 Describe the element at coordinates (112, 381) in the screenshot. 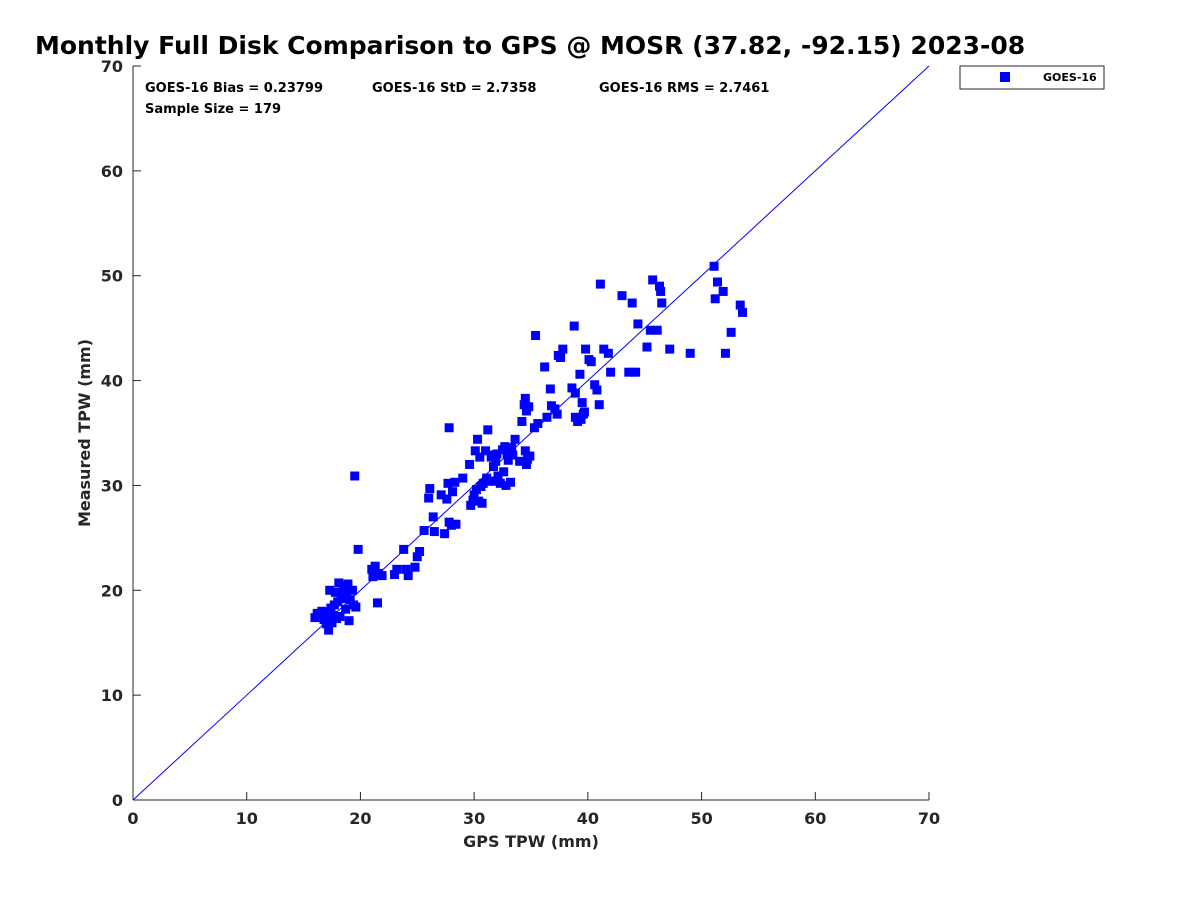

I see `y-tick-label: 40` at that location.